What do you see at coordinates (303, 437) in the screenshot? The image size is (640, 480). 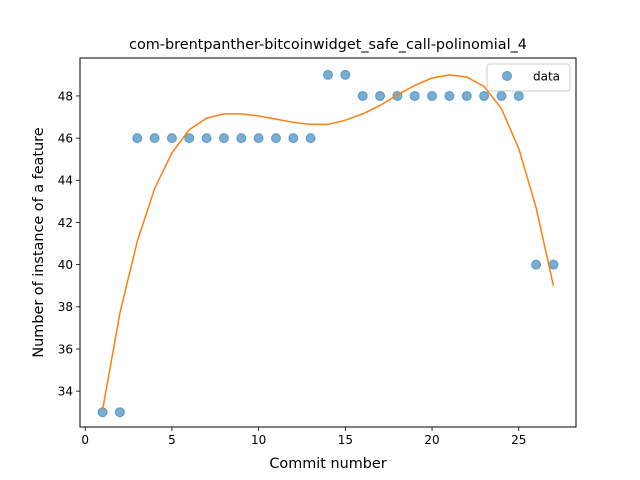 I see `x-axis: 0 5 10 15 20 25` at bounding box center [303, 437].